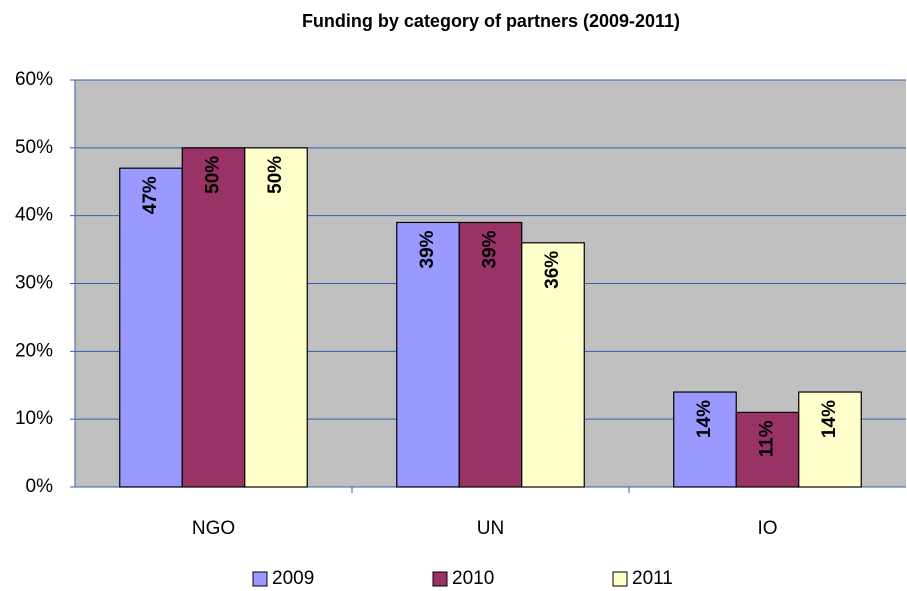 The width and height of the screenshot is (907, 591). What do you see at coordinates (767, 528) in the screenshot?
I see `x-tick-label: IO` at bounding box center [767, 528].